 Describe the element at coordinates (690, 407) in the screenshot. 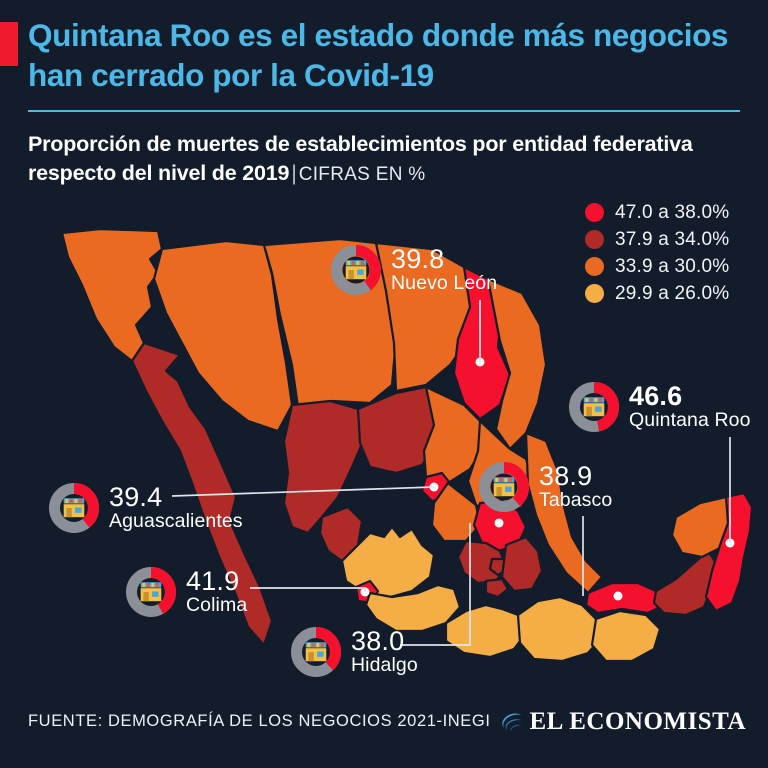

I see `callout-text: 46.6 Quintana Roo` at that location.